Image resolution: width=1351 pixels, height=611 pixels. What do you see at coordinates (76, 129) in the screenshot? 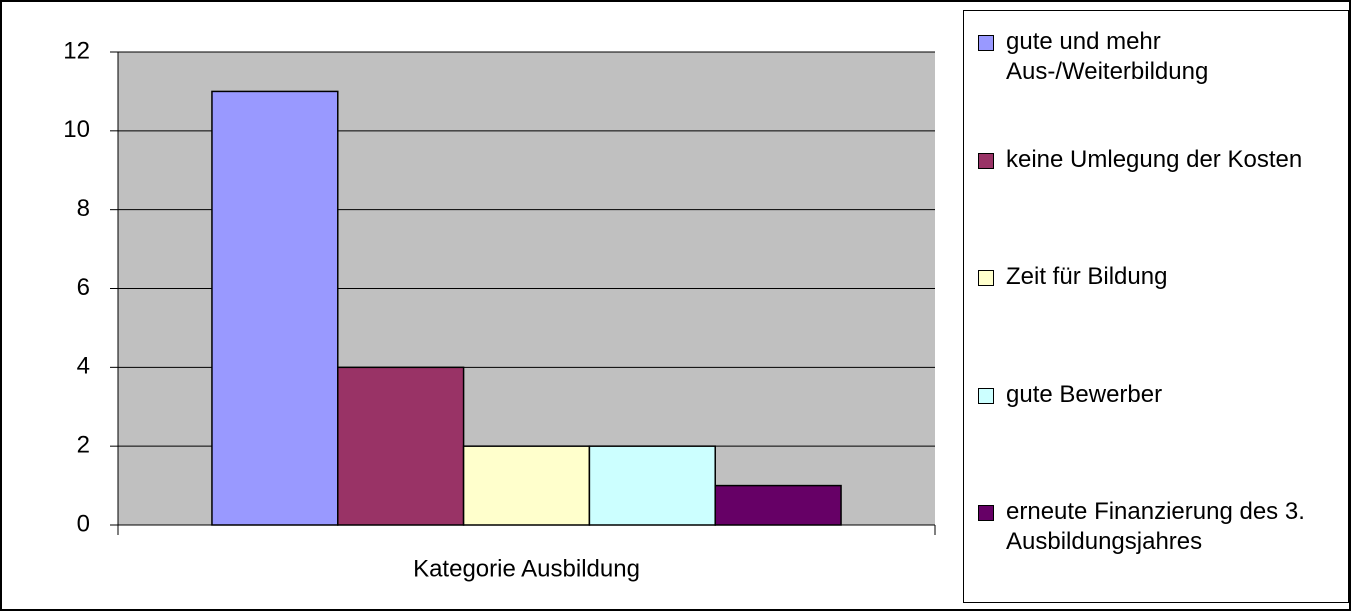
I see `y-tick-label: 10` at bounding box center [76, 129].